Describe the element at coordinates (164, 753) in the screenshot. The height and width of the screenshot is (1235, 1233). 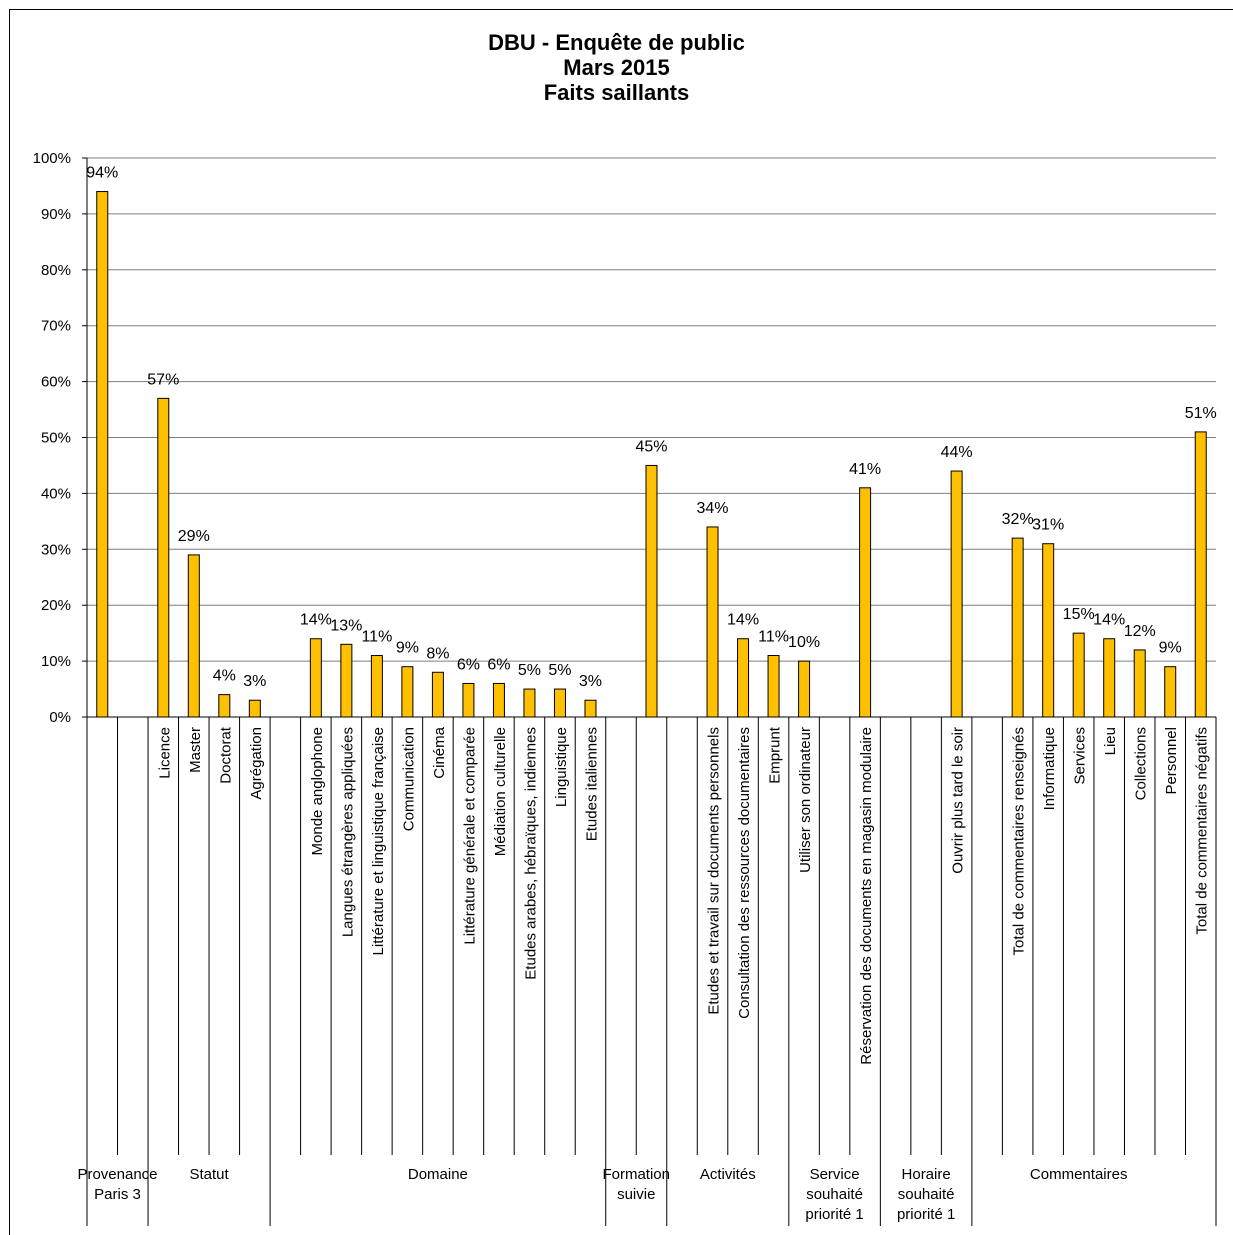
I see `category-label: Licence` at that location.